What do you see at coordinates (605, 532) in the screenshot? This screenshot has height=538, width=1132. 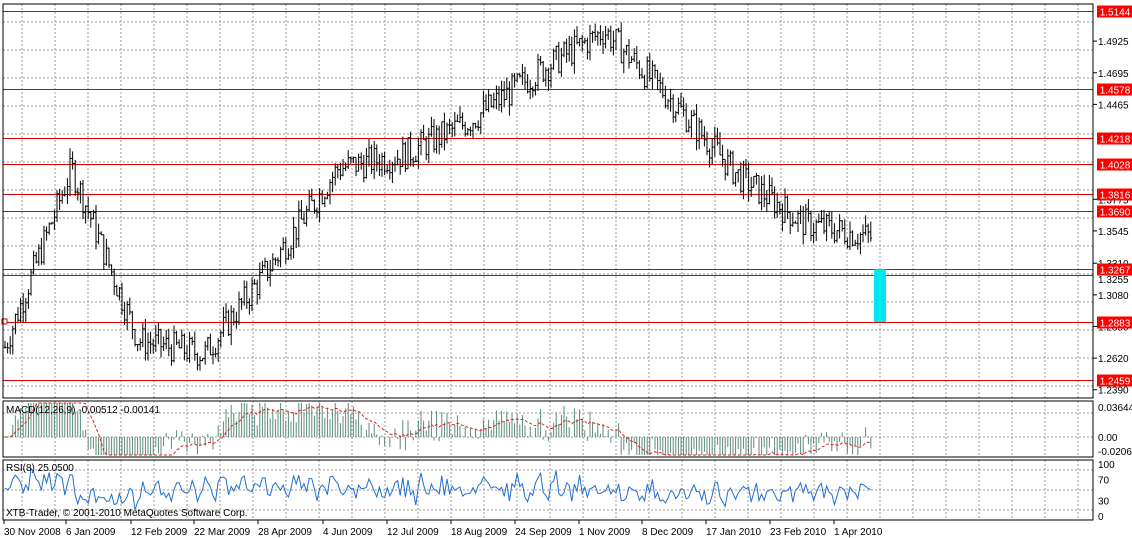 I see `date-tick-label: 1 Nov 2009` at bounding box center [605, 532].